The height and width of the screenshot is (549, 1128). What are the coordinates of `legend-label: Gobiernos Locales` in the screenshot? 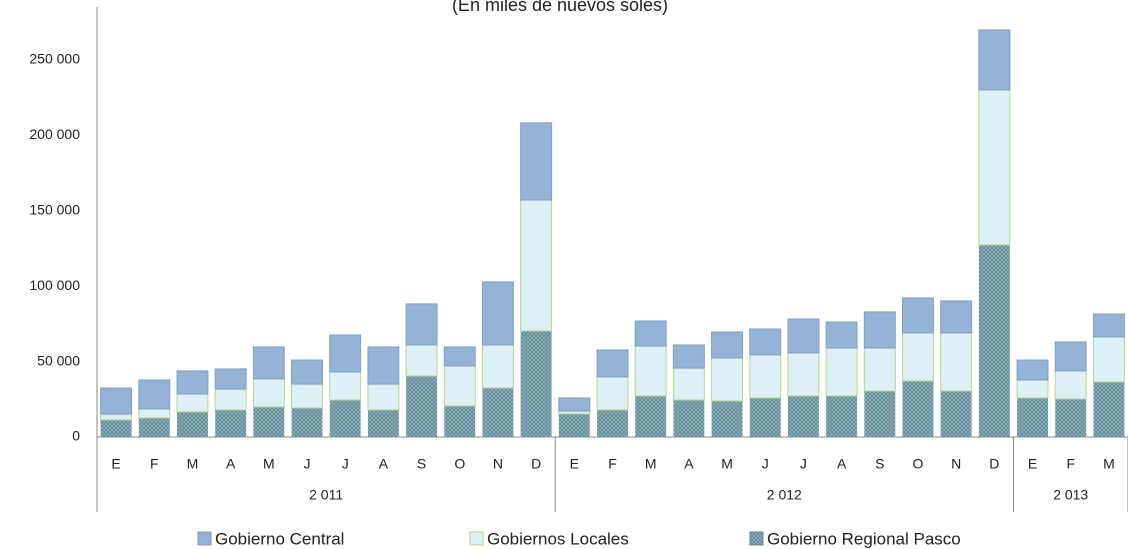 It's located at (558, 538).